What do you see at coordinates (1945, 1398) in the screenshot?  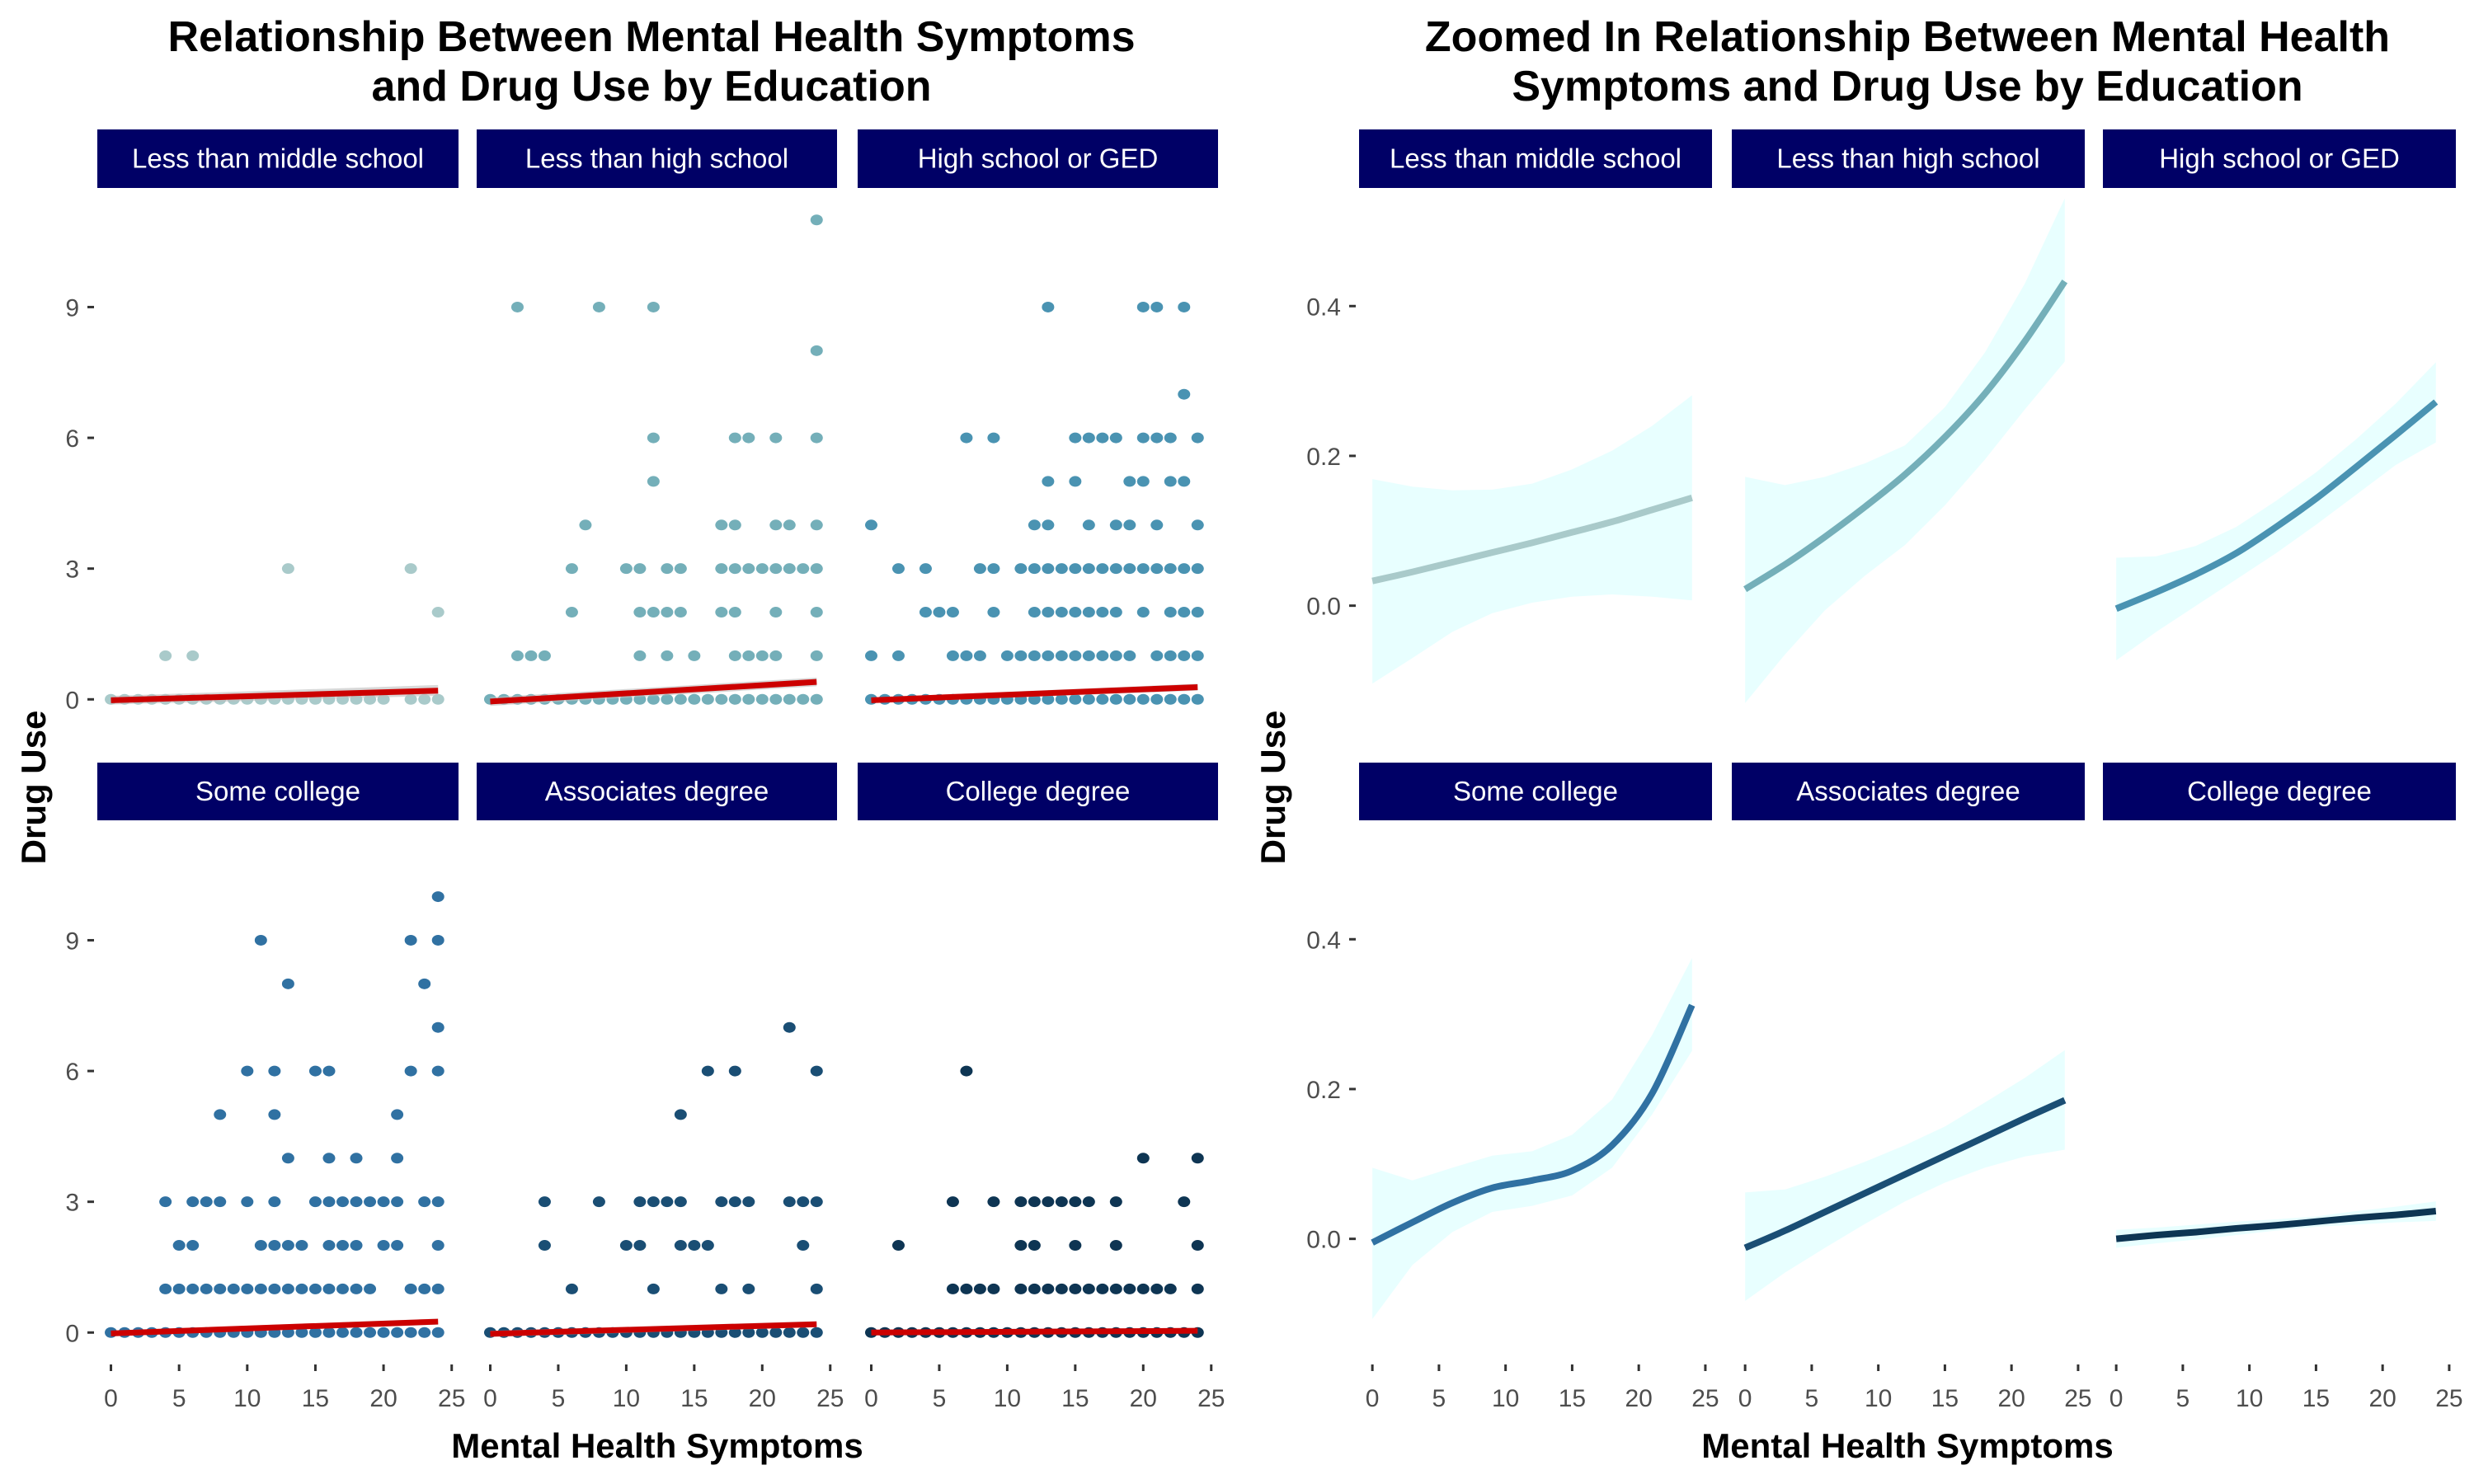 I see `x-tick-label: 15` at bounding box center [1945, 1398].